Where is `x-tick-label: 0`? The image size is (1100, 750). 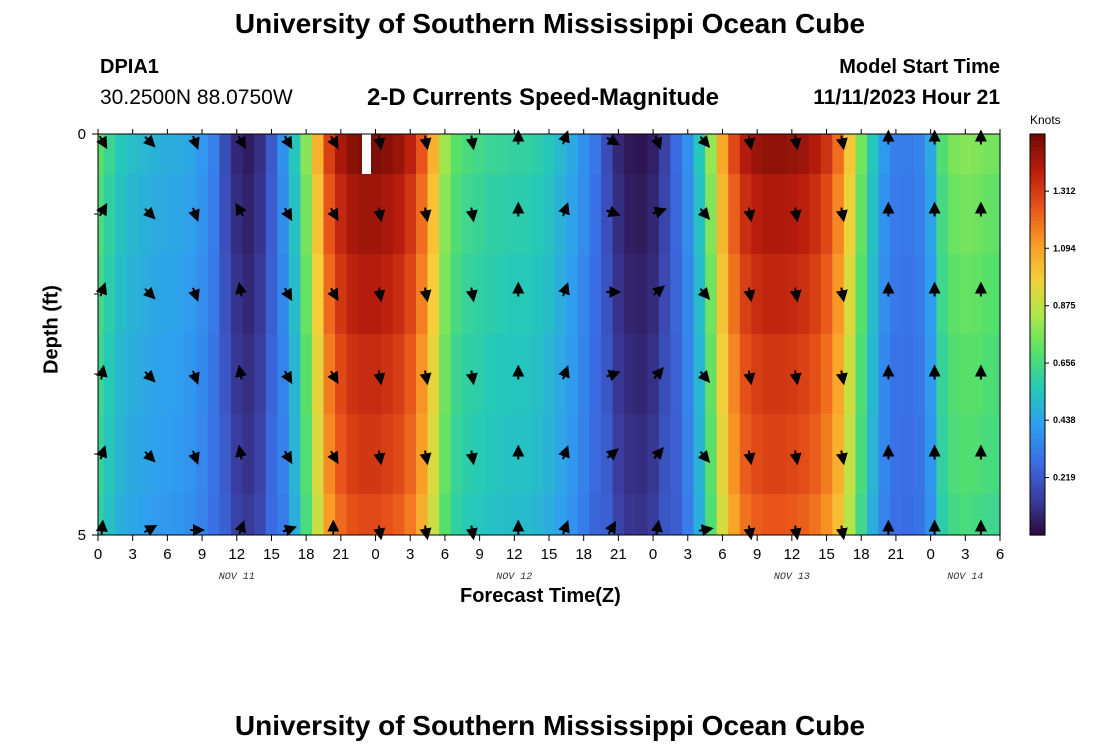 x-tick-label: 0 is located at coordinates (375, 554).